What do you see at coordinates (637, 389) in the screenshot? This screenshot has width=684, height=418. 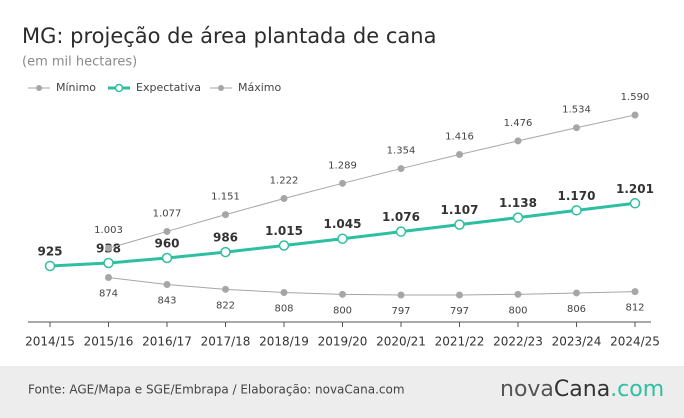 I see `logo-part: .com` at bounding box center [637, 389].